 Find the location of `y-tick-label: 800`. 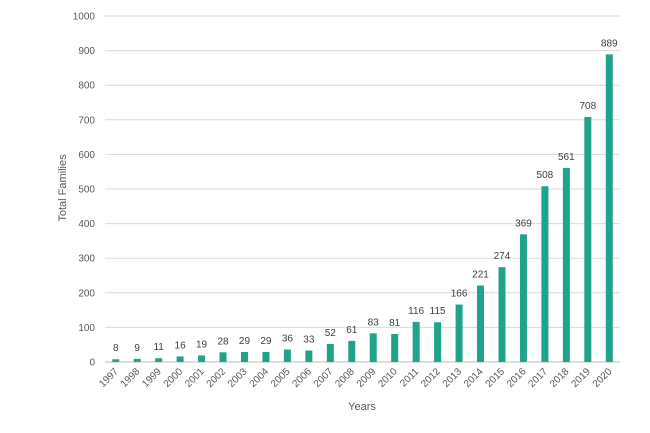

y-tick-label: 800 is located at coordinates (86, 86).